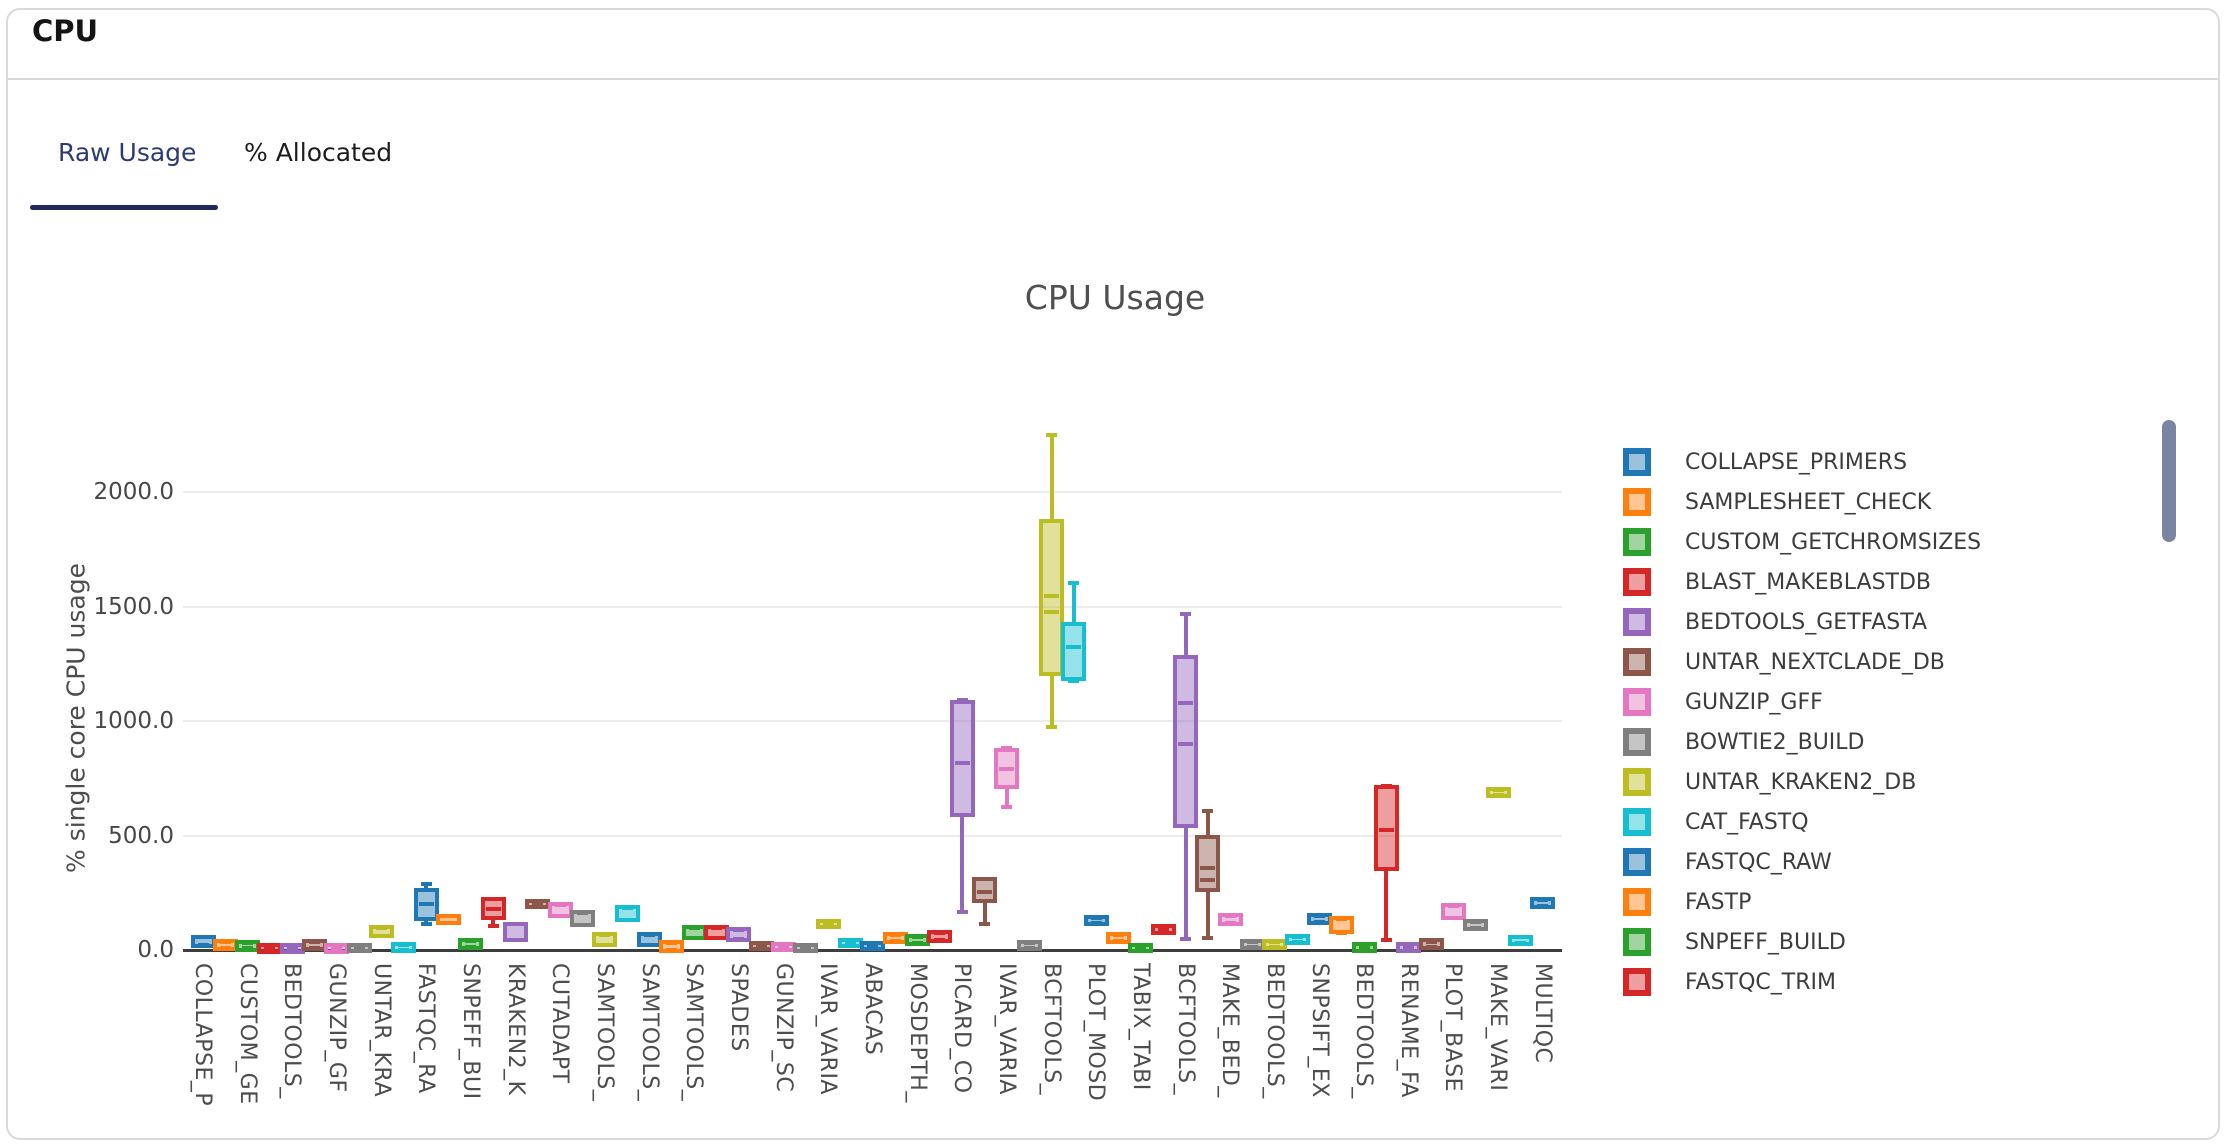 The image size is (2226, 1146). I want to click on legend-item: BOWTIE2_BUILD, so click(1802, 742).